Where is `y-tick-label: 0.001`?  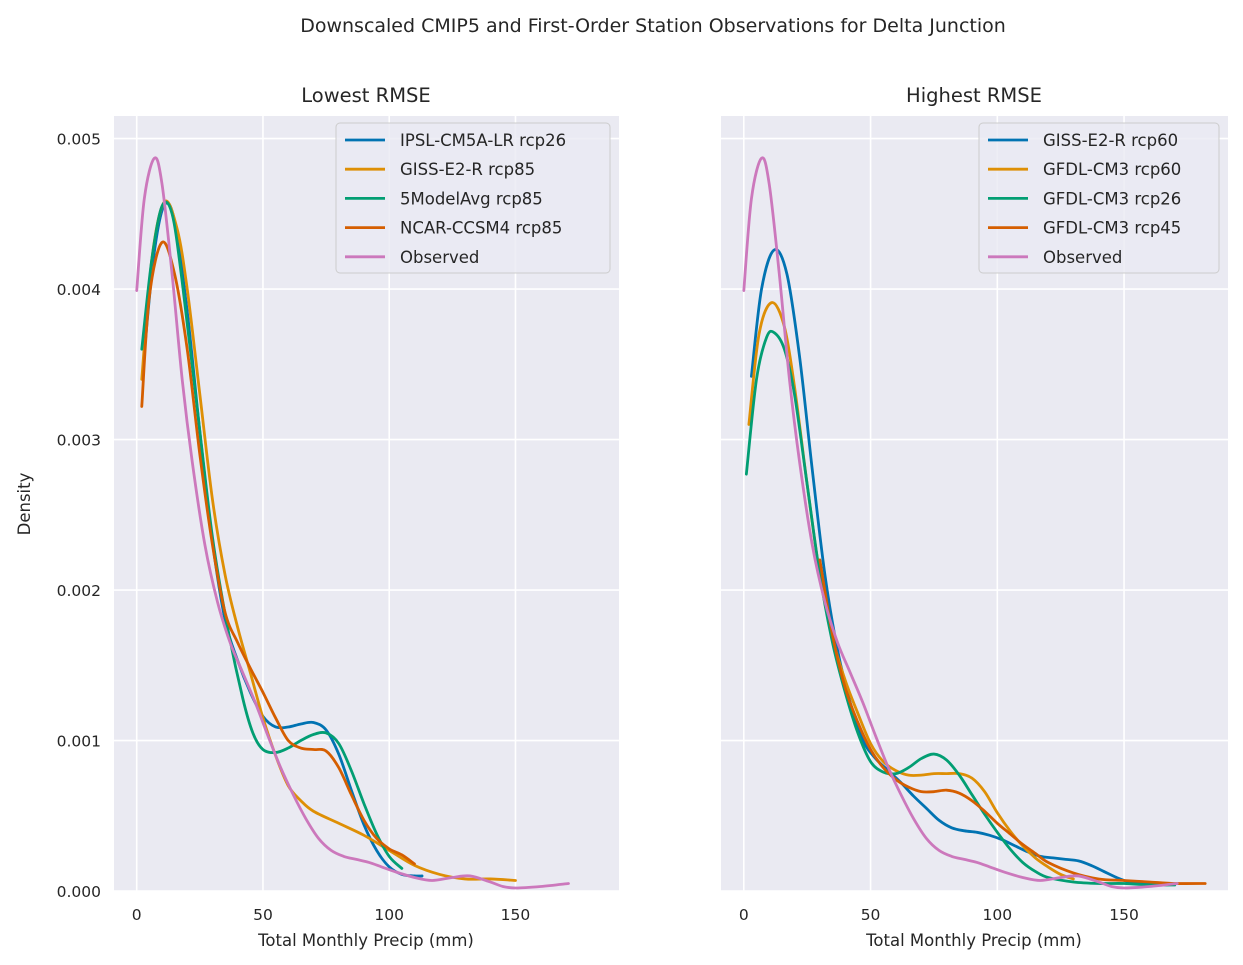
y-tick-label: 0.001 is located at coordinates (79, 742).